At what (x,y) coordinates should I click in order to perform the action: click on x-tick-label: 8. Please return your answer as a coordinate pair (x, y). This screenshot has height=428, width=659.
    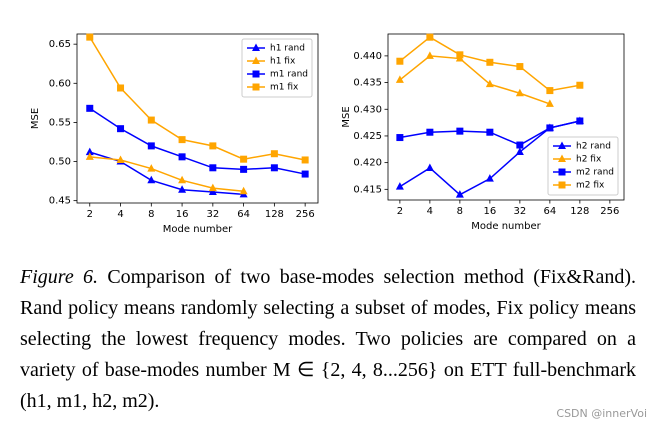
    Looking at the image, I should click on (460, 211).